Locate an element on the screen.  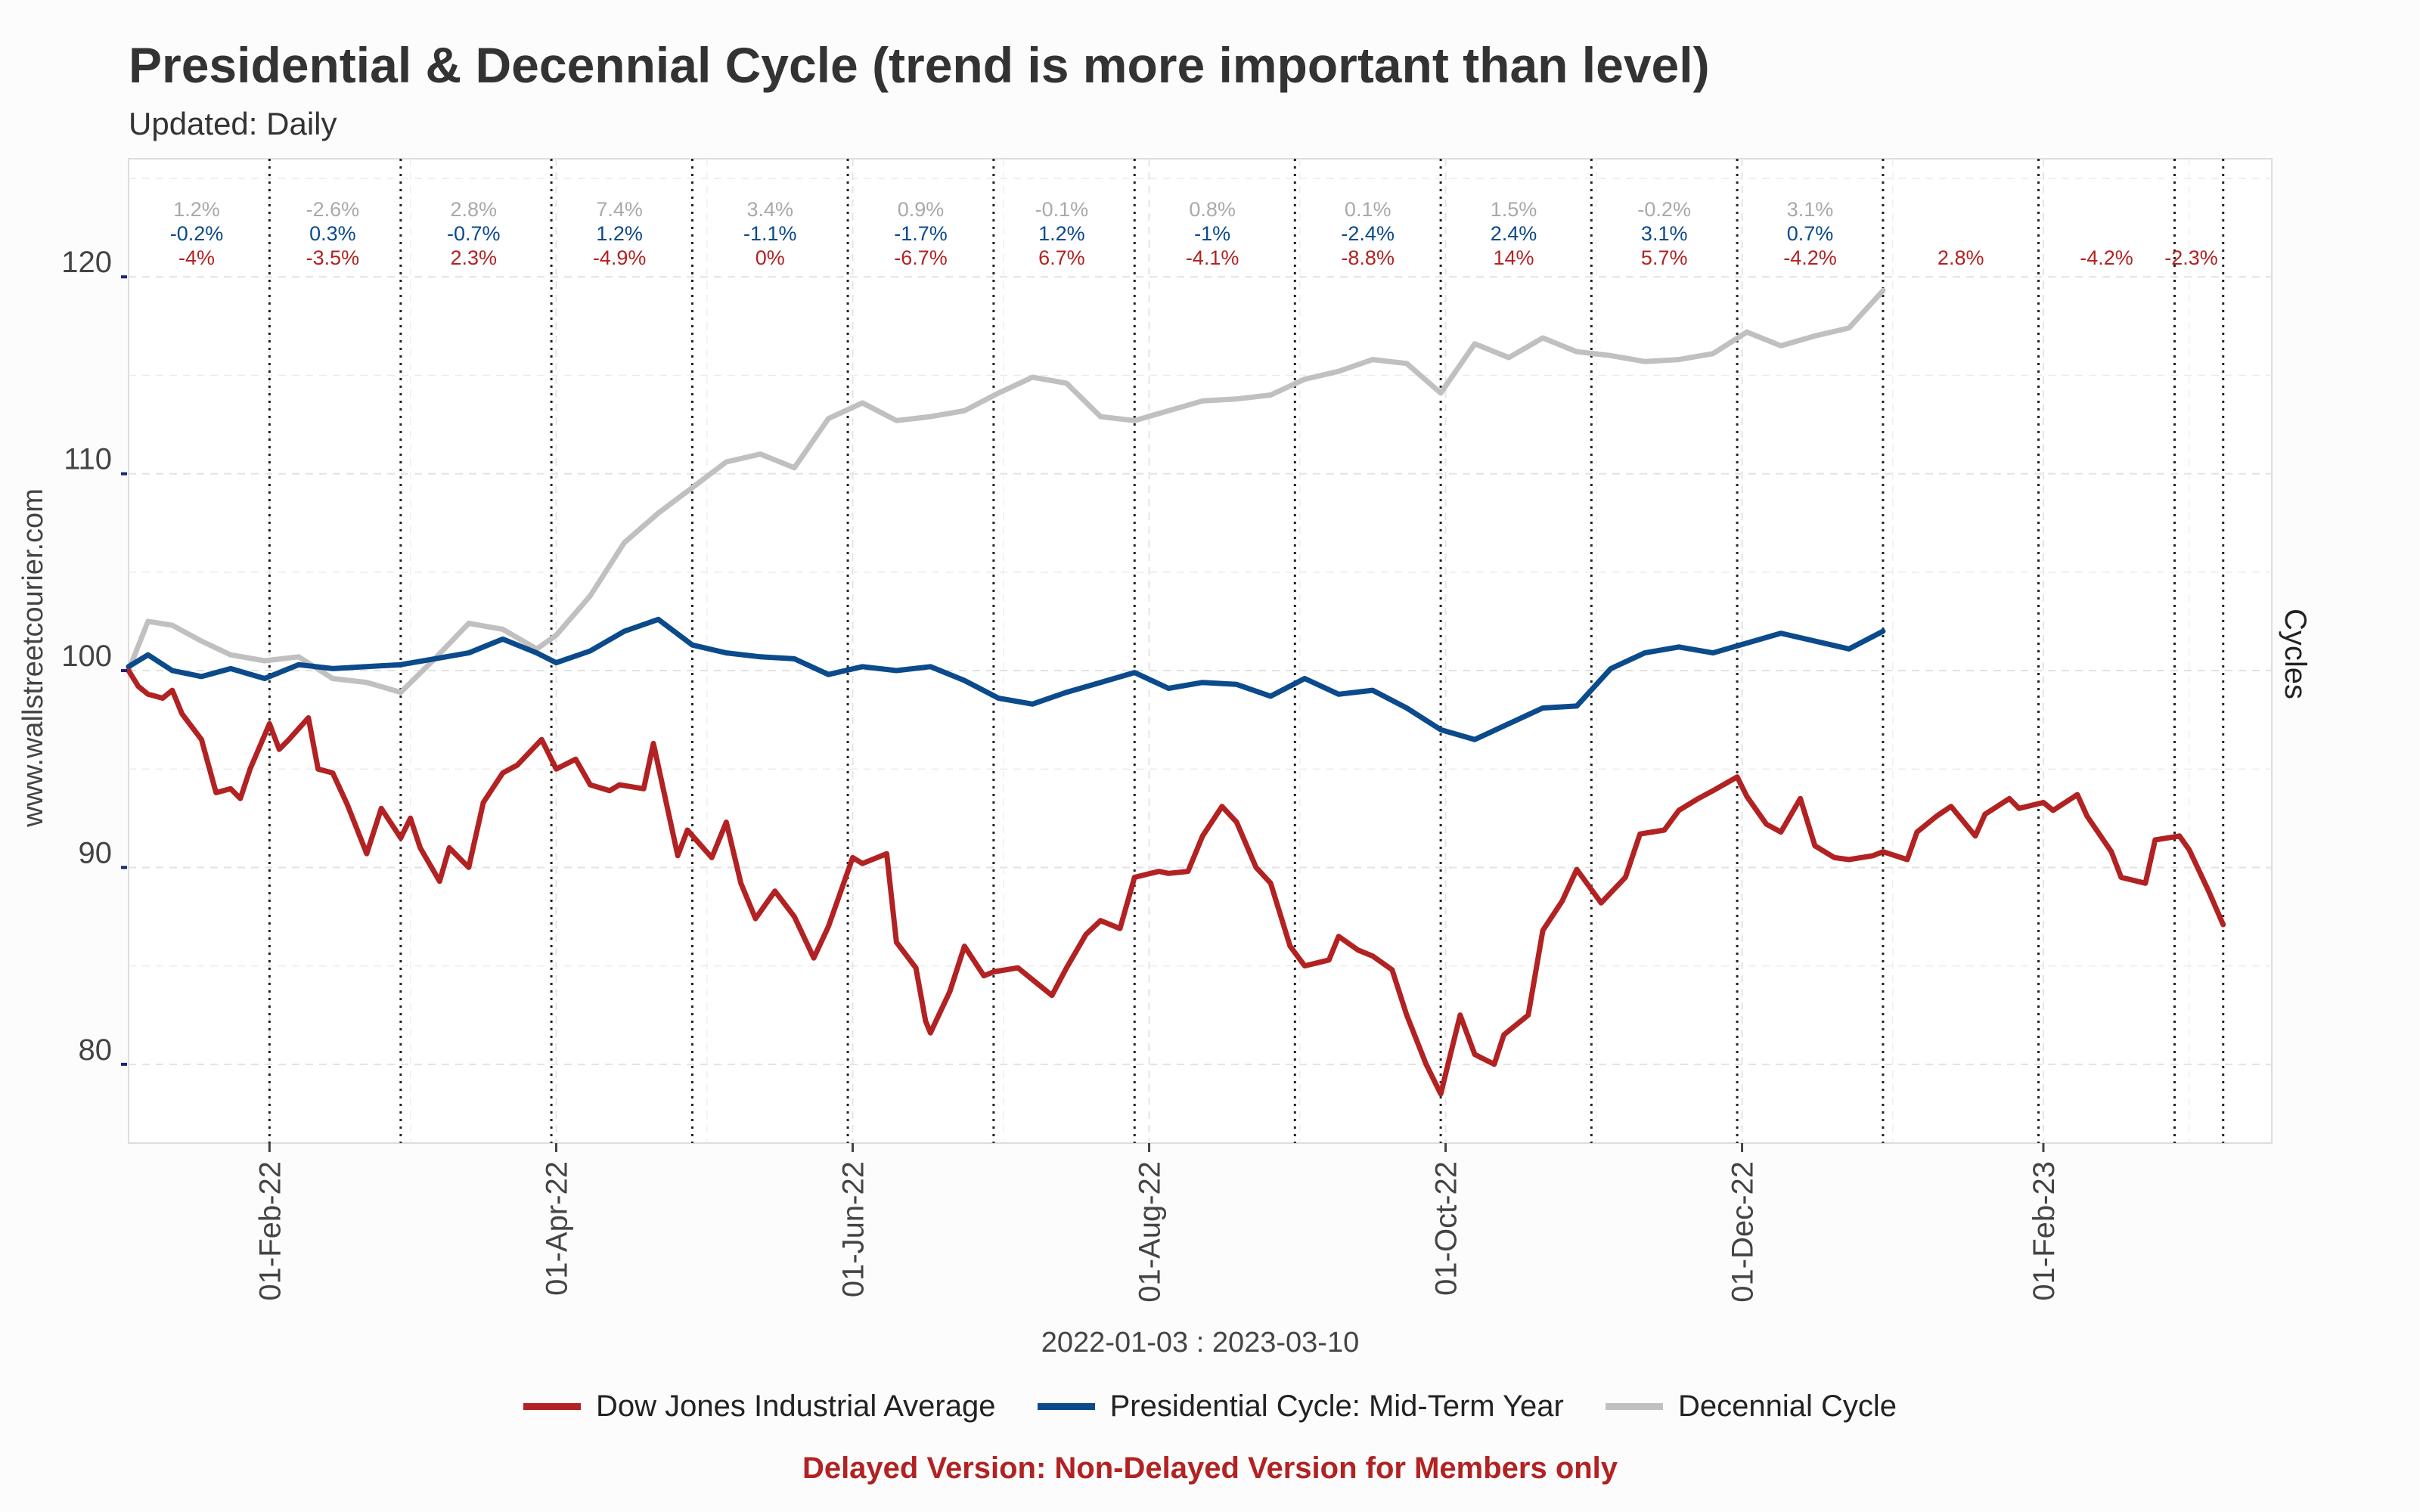
legend-item-presidential: Presidential Cycle: Mid-Term Year is located at coordinates (1300, 1406).